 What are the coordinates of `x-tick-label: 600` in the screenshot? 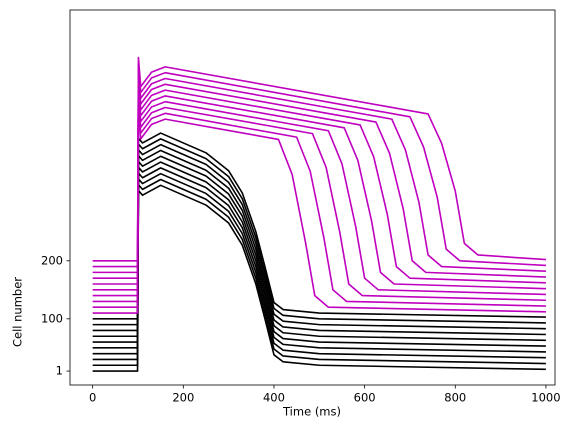 It's located at (365, 398).